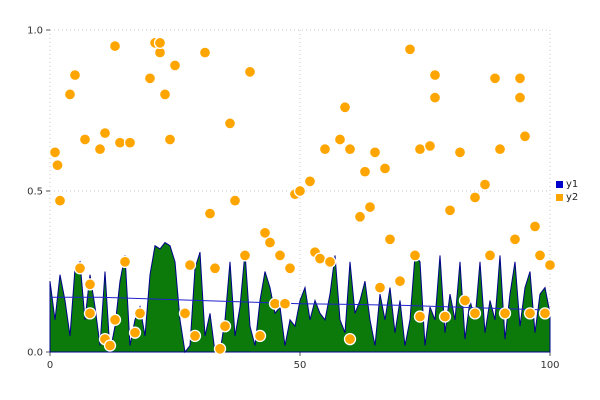 This screenshot has height=400, width=600. I want to click on legend-entry-y2: y2, so click(567, 197).